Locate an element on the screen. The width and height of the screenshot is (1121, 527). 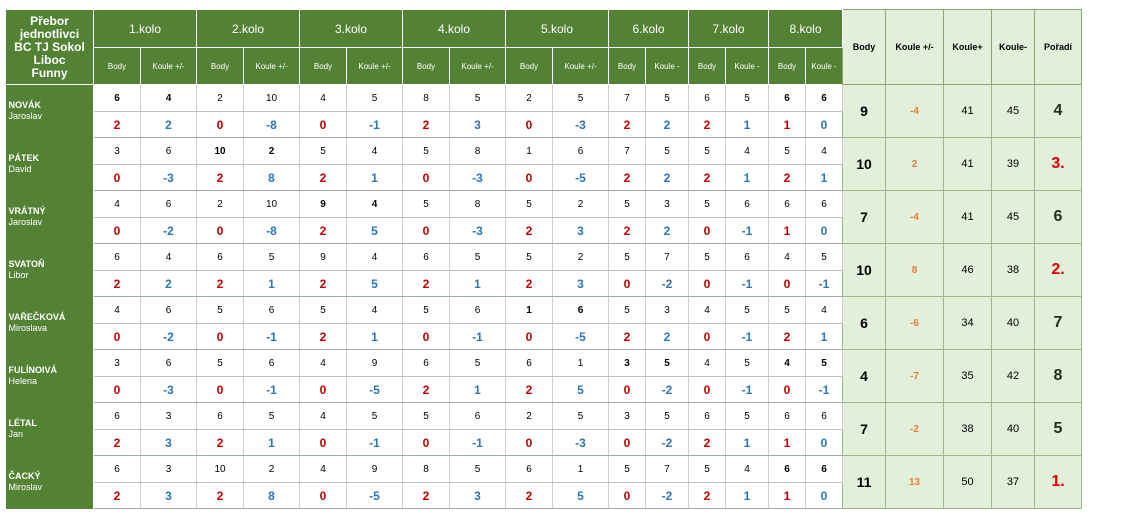
table-row: FULÍNOIVÁ Helena 3 6 5 6 4 9 6 5 6 1 3 5 4 5 4 5 4 -7 35 42 8 is located at coordinates (543, 376).